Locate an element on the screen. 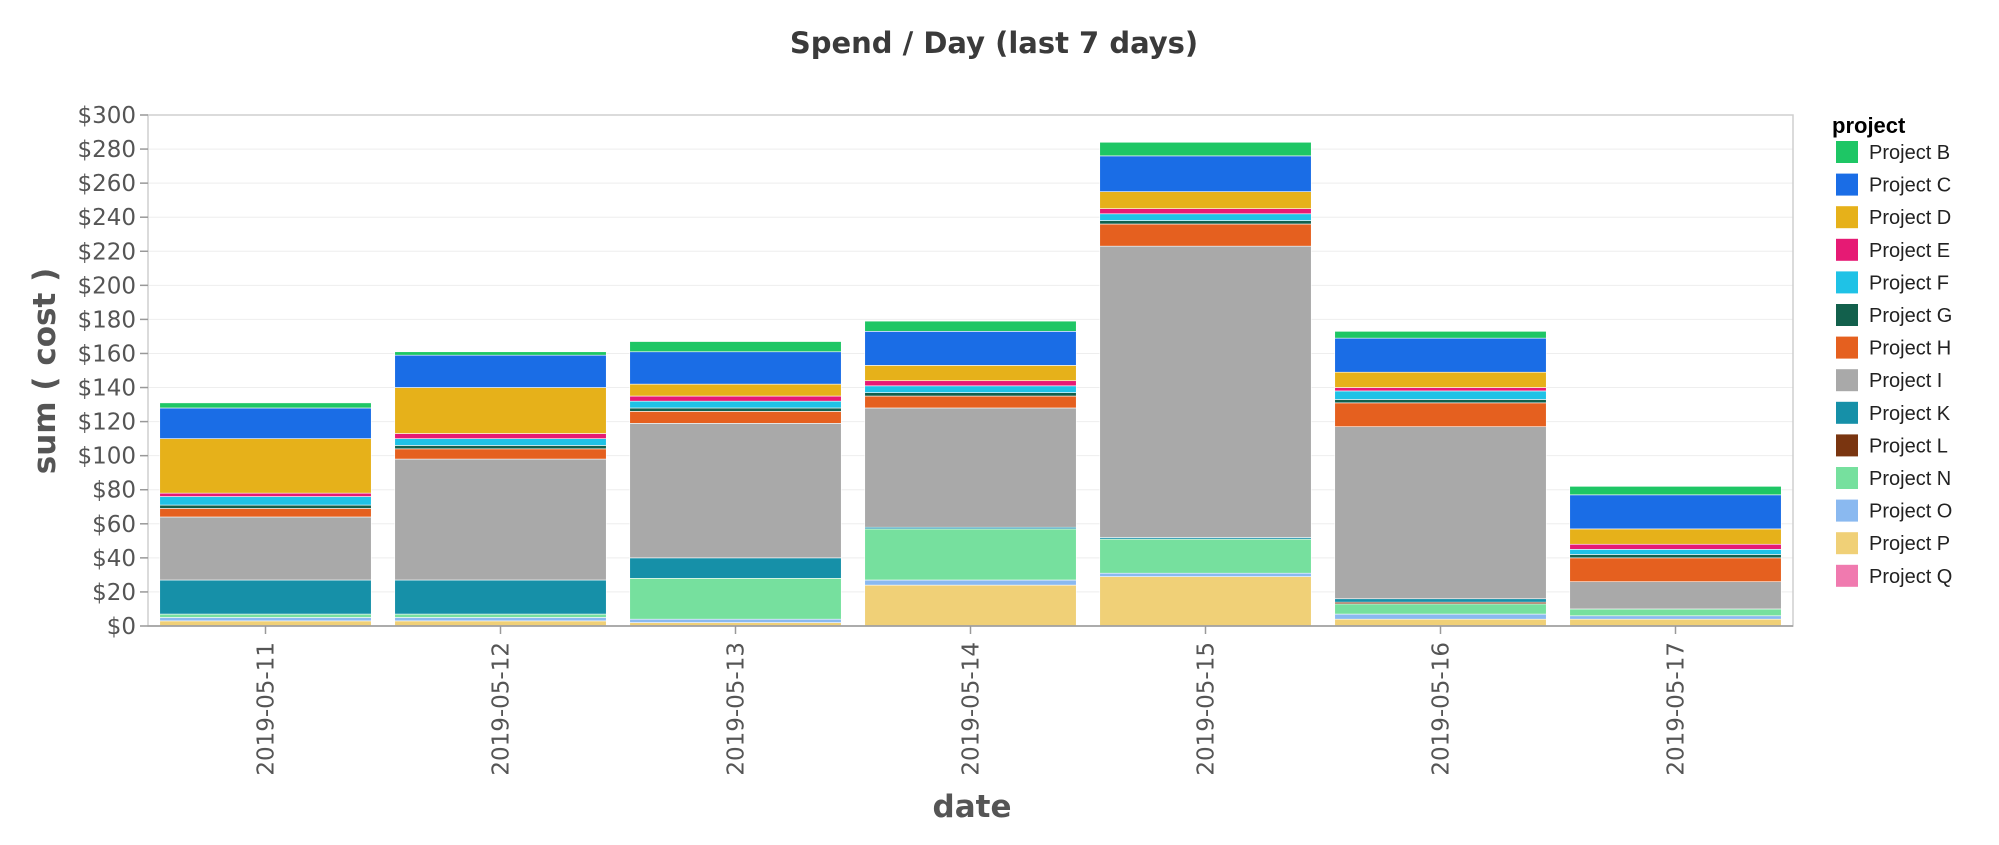 The width and height of the screenshot is (1999, 845). legend-label: Project G is located at coordinates (1910, 316).